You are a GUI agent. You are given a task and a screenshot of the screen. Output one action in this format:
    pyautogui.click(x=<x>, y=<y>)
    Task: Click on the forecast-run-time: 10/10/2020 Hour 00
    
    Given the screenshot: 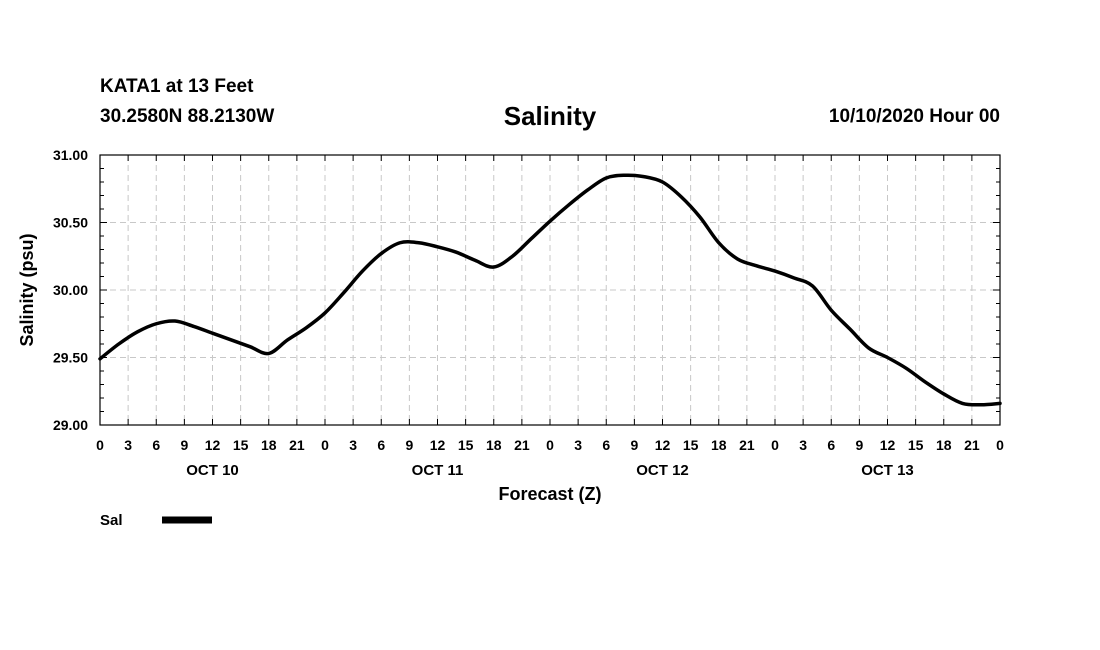 What is the action you would take?
    pyautogui.click(x=914, y=116)
    